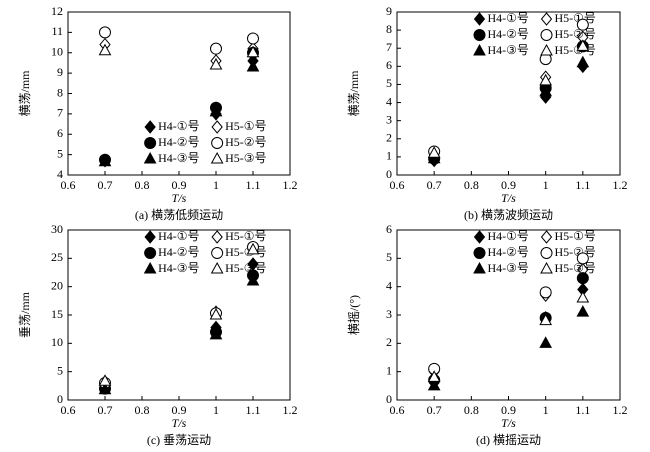 Image resolution: width=650 pixels, height=452 pixels. I want to click on y-tick-label: 25, so click(57, 257).